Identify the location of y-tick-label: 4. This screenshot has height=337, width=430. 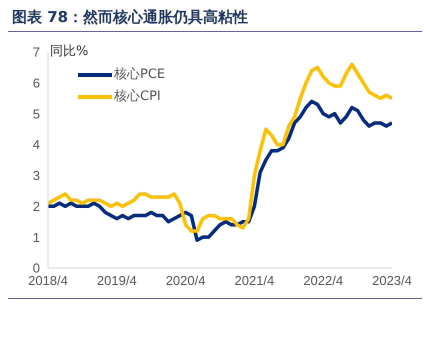
(36, 144).